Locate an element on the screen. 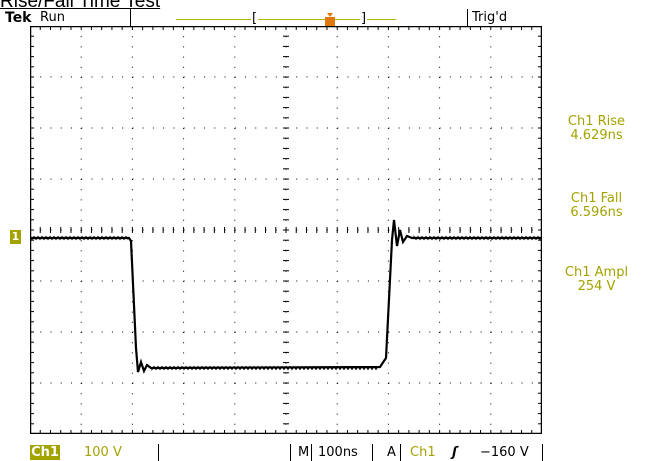 This screenshot has width=645, height=461. measurement-rise: Ch1 Rise 4.629ns is located at coordinates (596, 129).